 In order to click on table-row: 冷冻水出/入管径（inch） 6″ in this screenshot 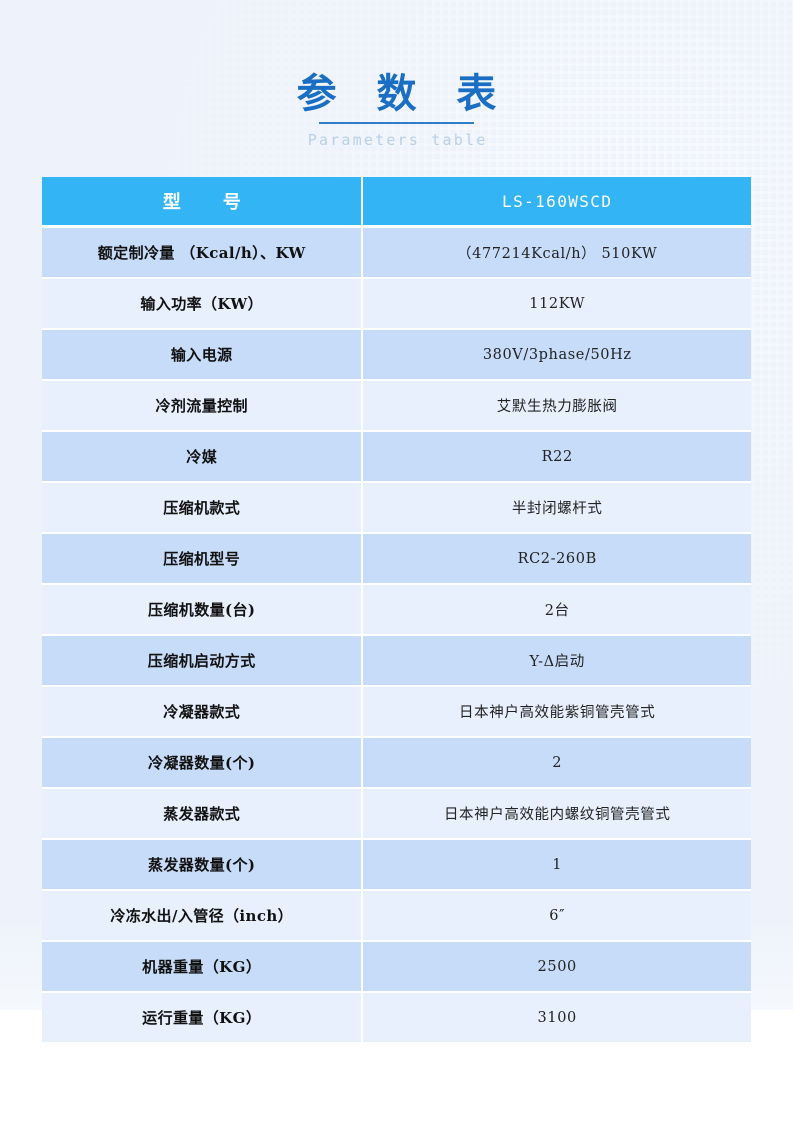, I will do `click(396, 916)`.